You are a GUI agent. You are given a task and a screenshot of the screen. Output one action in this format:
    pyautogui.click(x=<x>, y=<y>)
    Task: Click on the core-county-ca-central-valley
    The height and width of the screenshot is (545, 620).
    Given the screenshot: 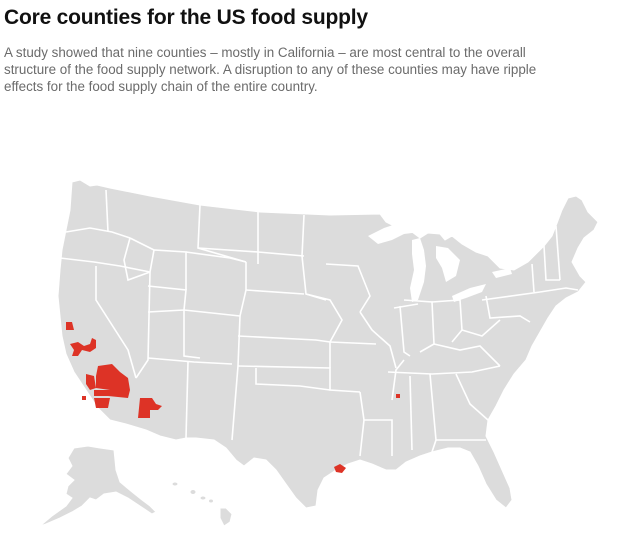 What is the action you would take?
    pyautogui.click(x=83, y=347)
    